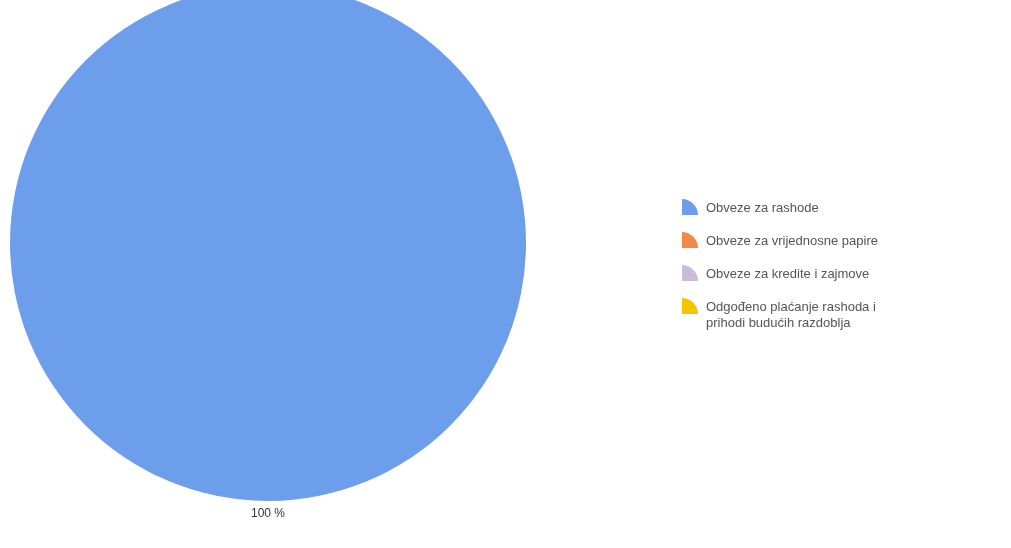  What do you see at coordinates (788, 273) in the screenshot?
I see `legend-label: Obveze za kredite i zajmove` at bounding box center [788, 273].